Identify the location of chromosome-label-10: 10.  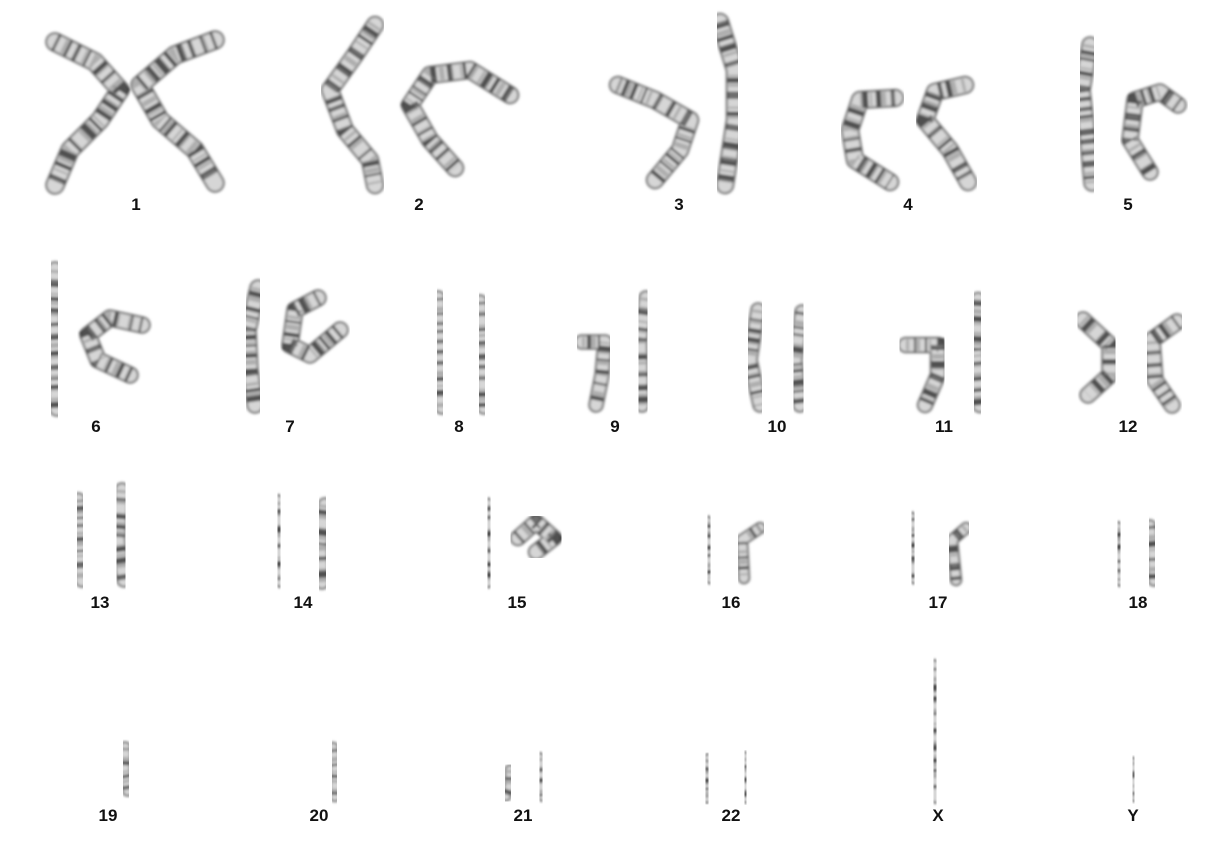
(777, 426).